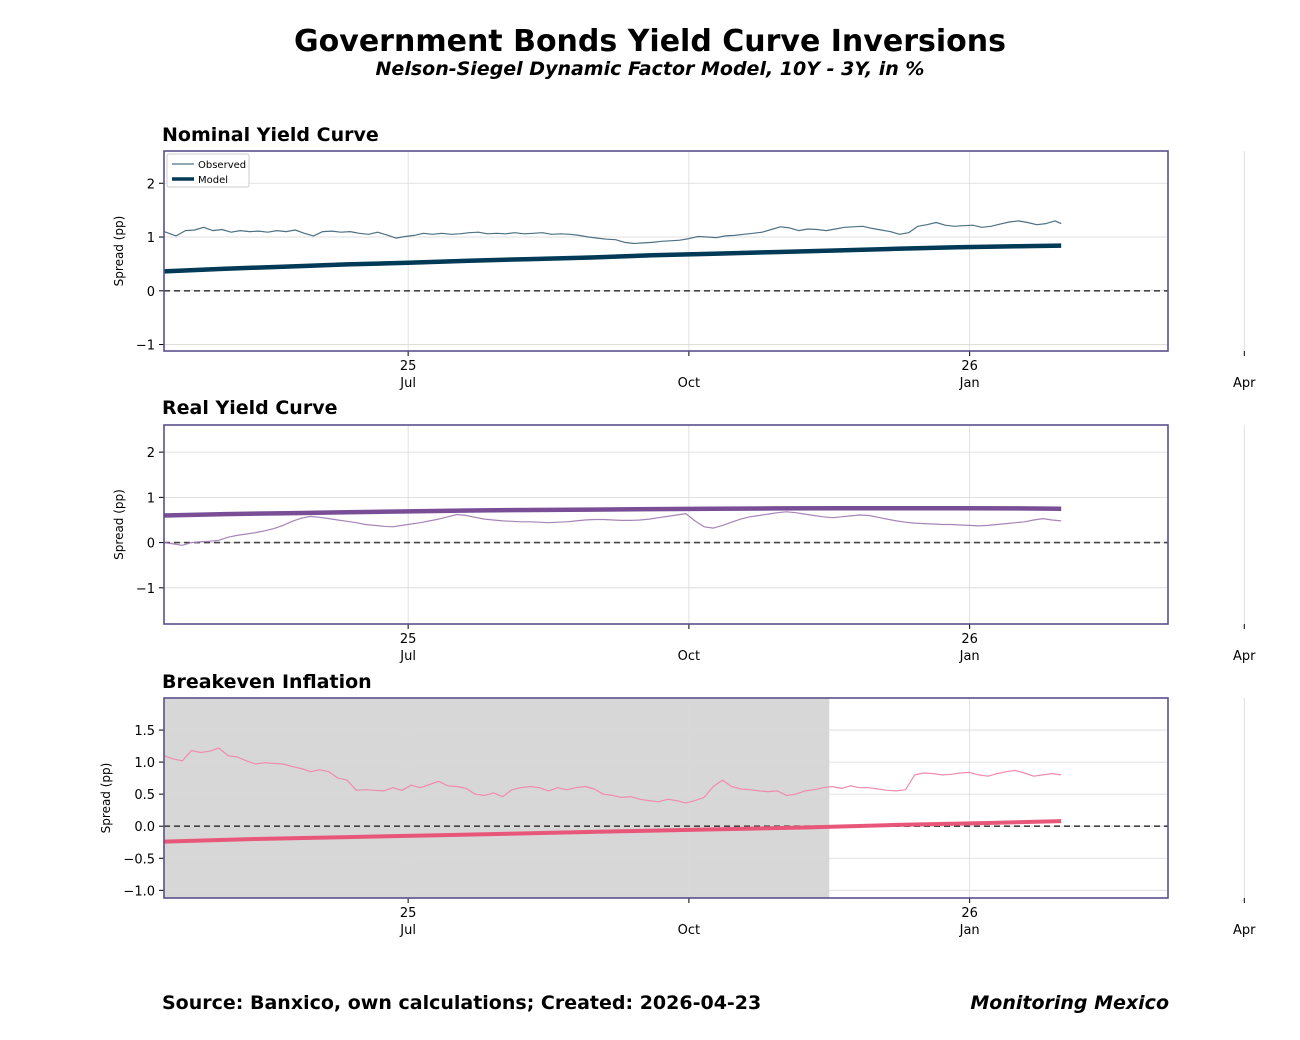 The height and width of the screenshot is (1040, 1300). What do you see at coordinates (144, 795) in the screenshot?
I see `breakeven-ytick-label: 0.5` at bounding box center [144, 795].